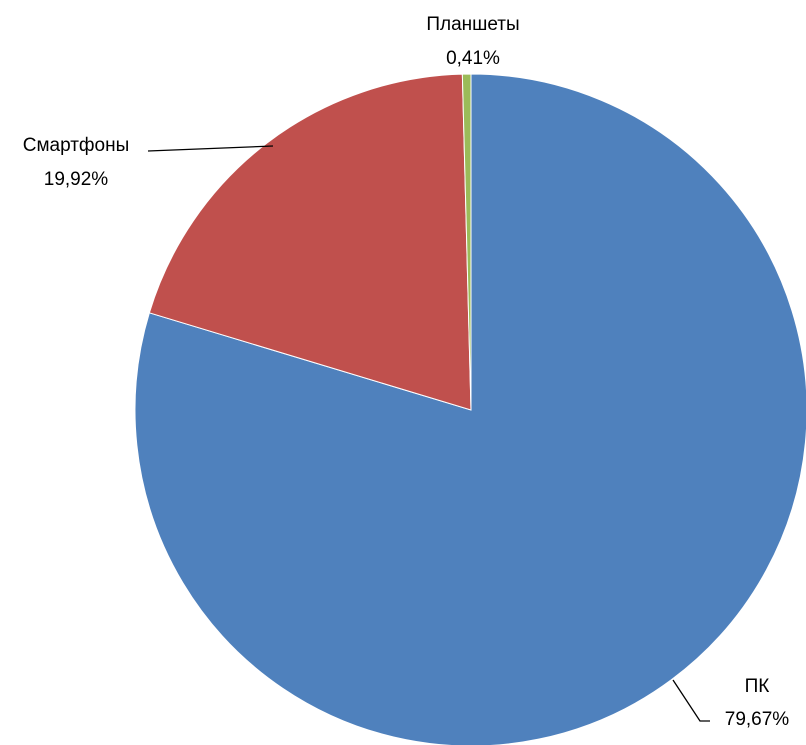  I want to click on data-label-smartphones-value: 19,92%, so click(76, 179).